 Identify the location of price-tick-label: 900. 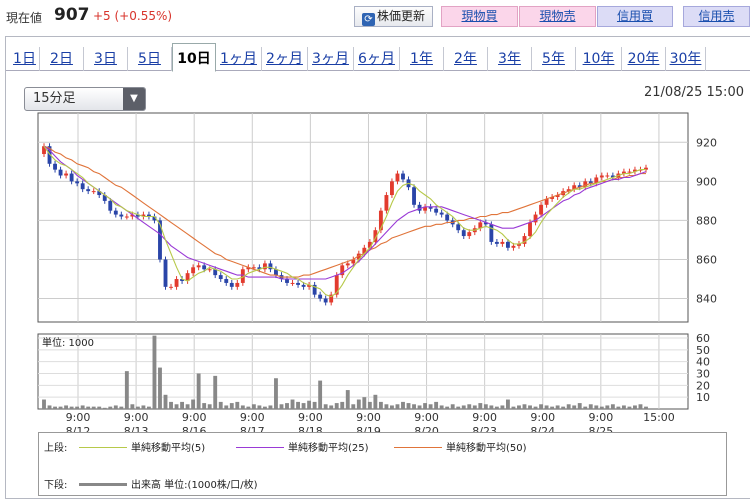
(706, 181).